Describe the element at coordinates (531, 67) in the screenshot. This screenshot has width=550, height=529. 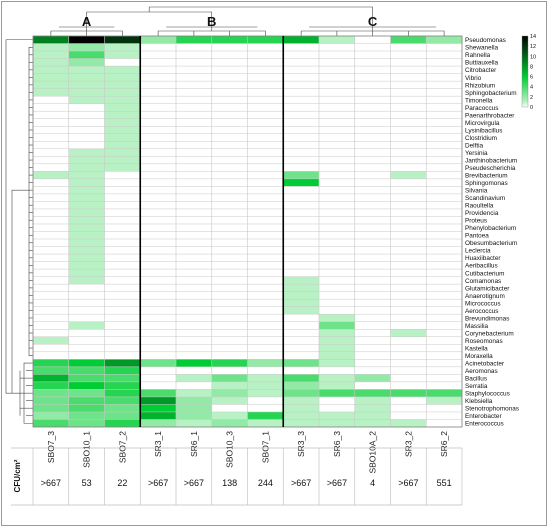
I see `legend-tick: 8` at that location.